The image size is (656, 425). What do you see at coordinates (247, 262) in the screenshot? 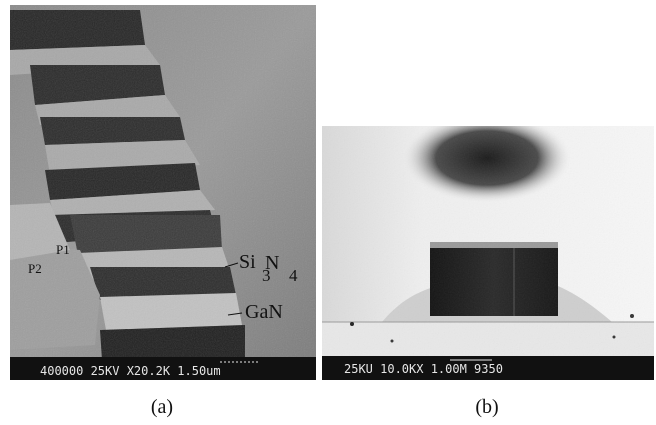
I see `svg-text: Si` at bounding box center [247, 262].